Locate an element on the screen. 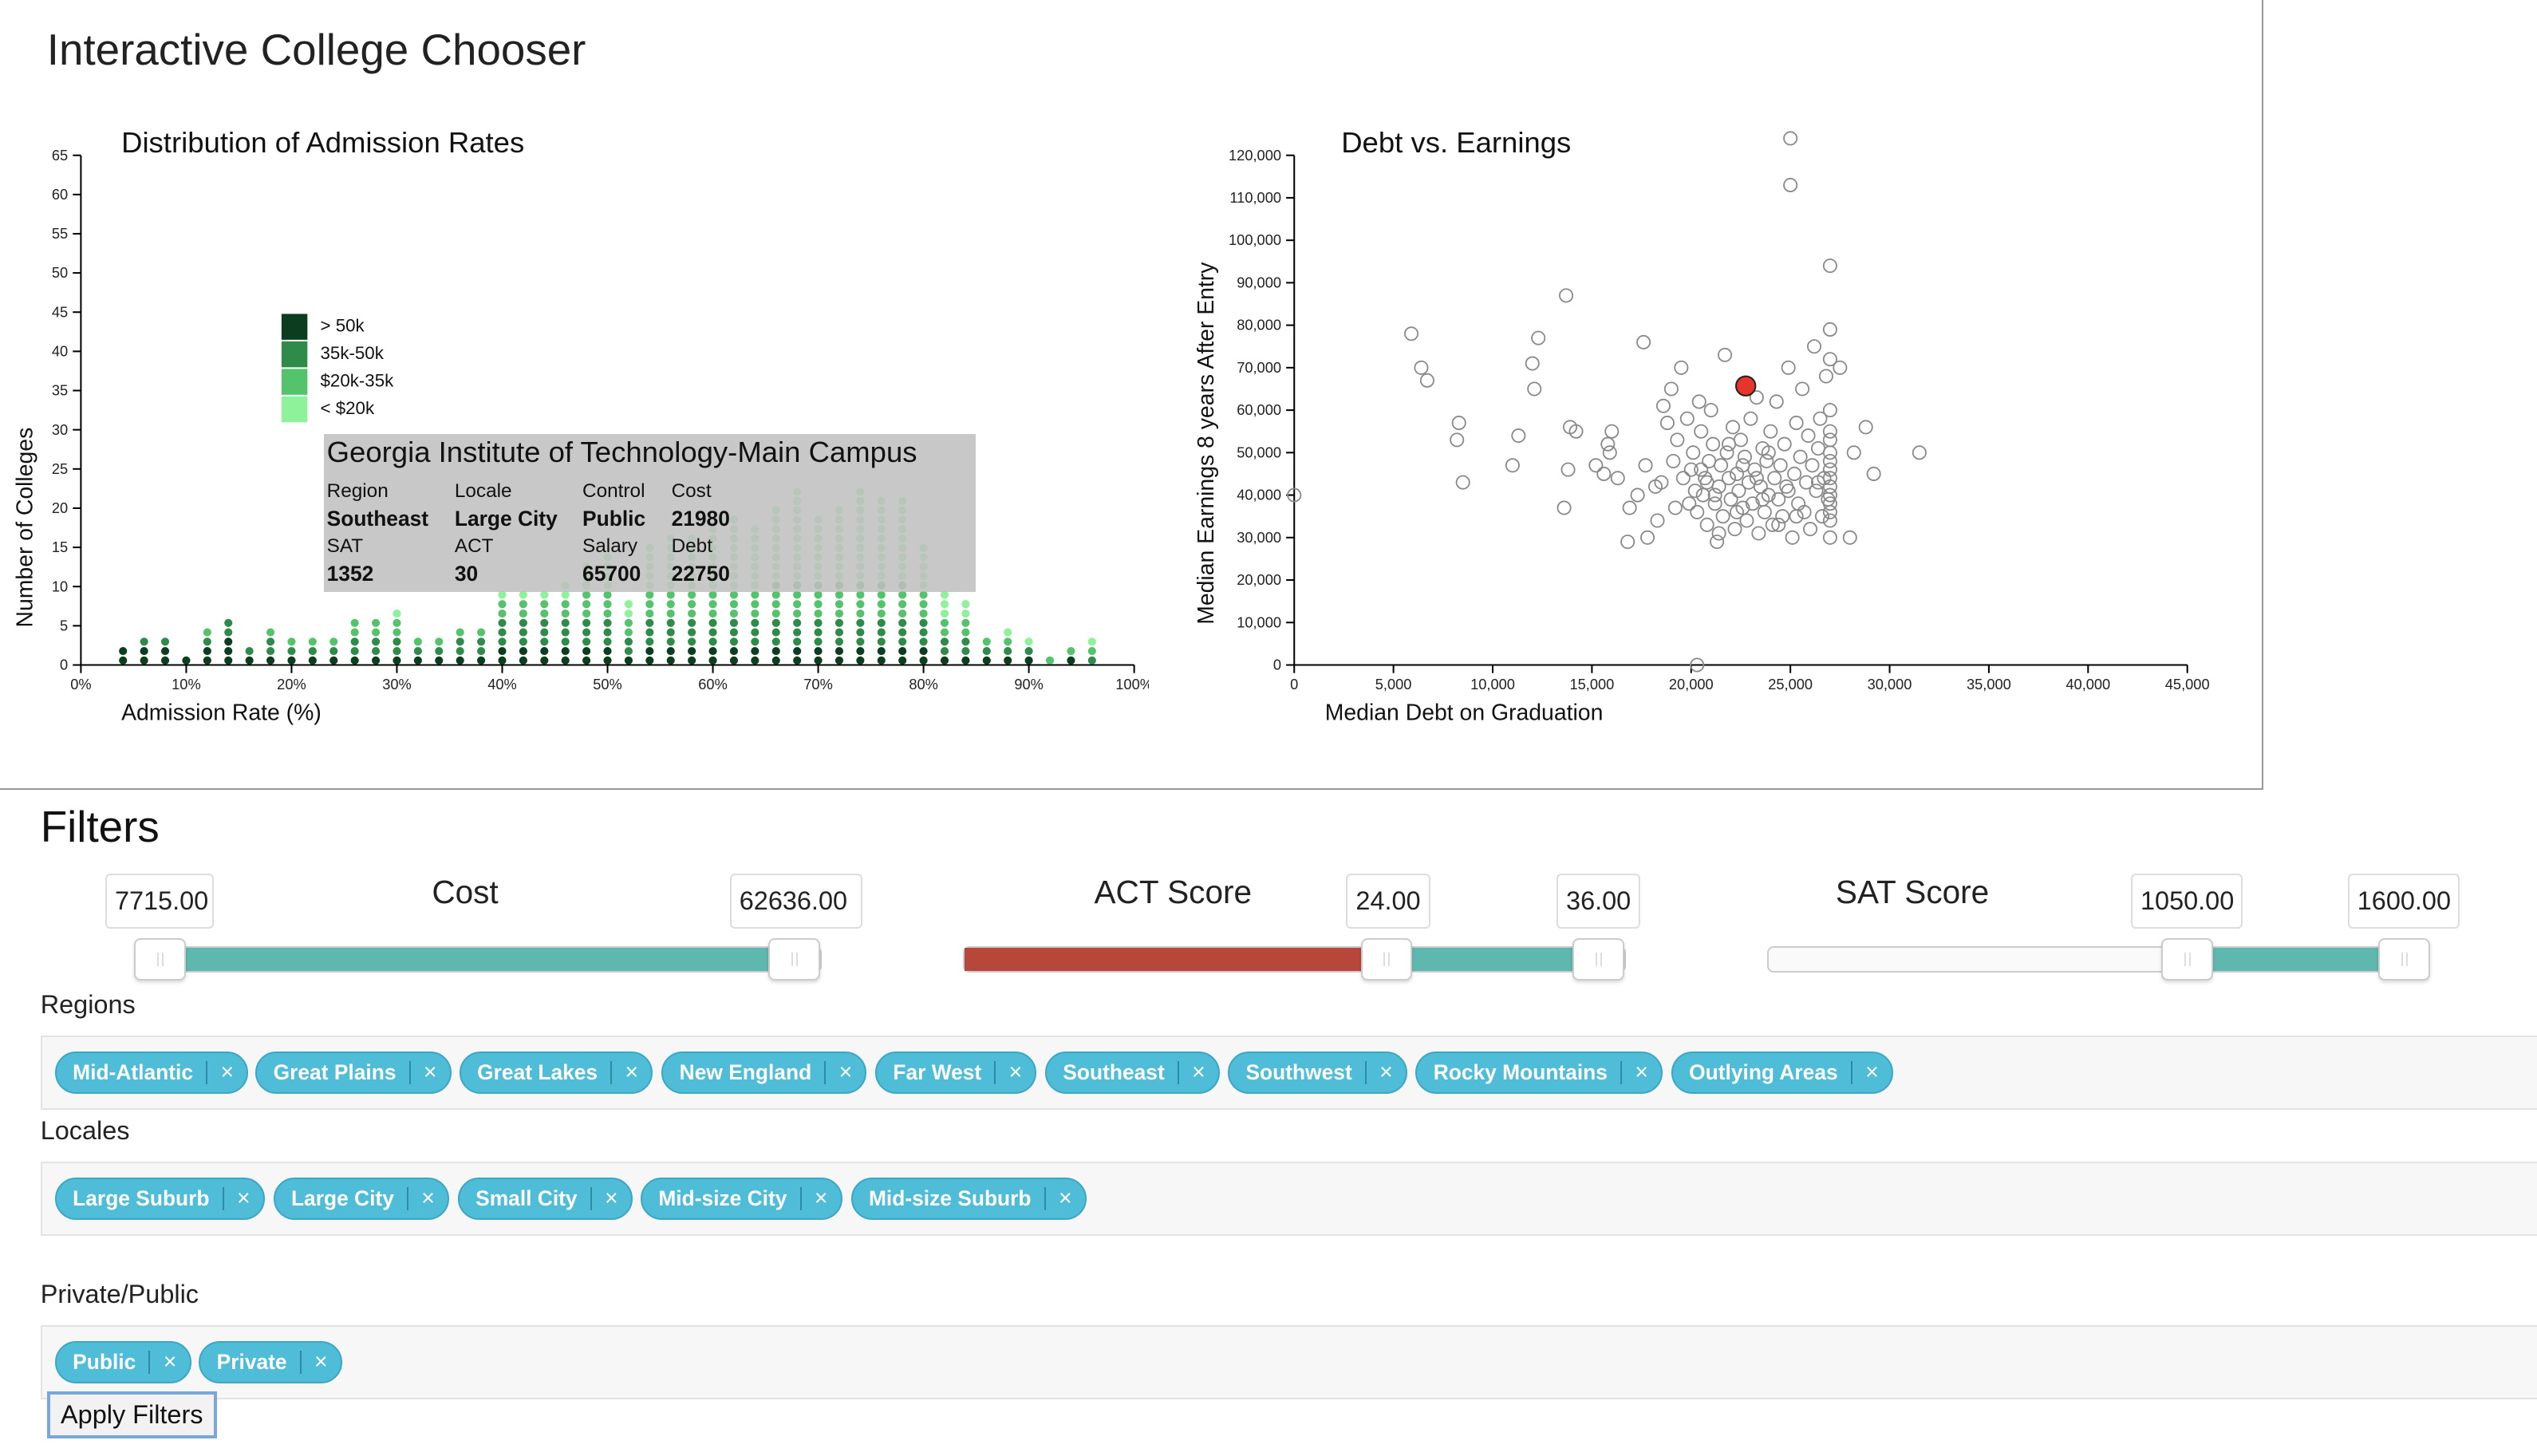 The width and height of the screenshot is (2537, 1456). legend-label: < $20k is located at coordinates (348, 408).